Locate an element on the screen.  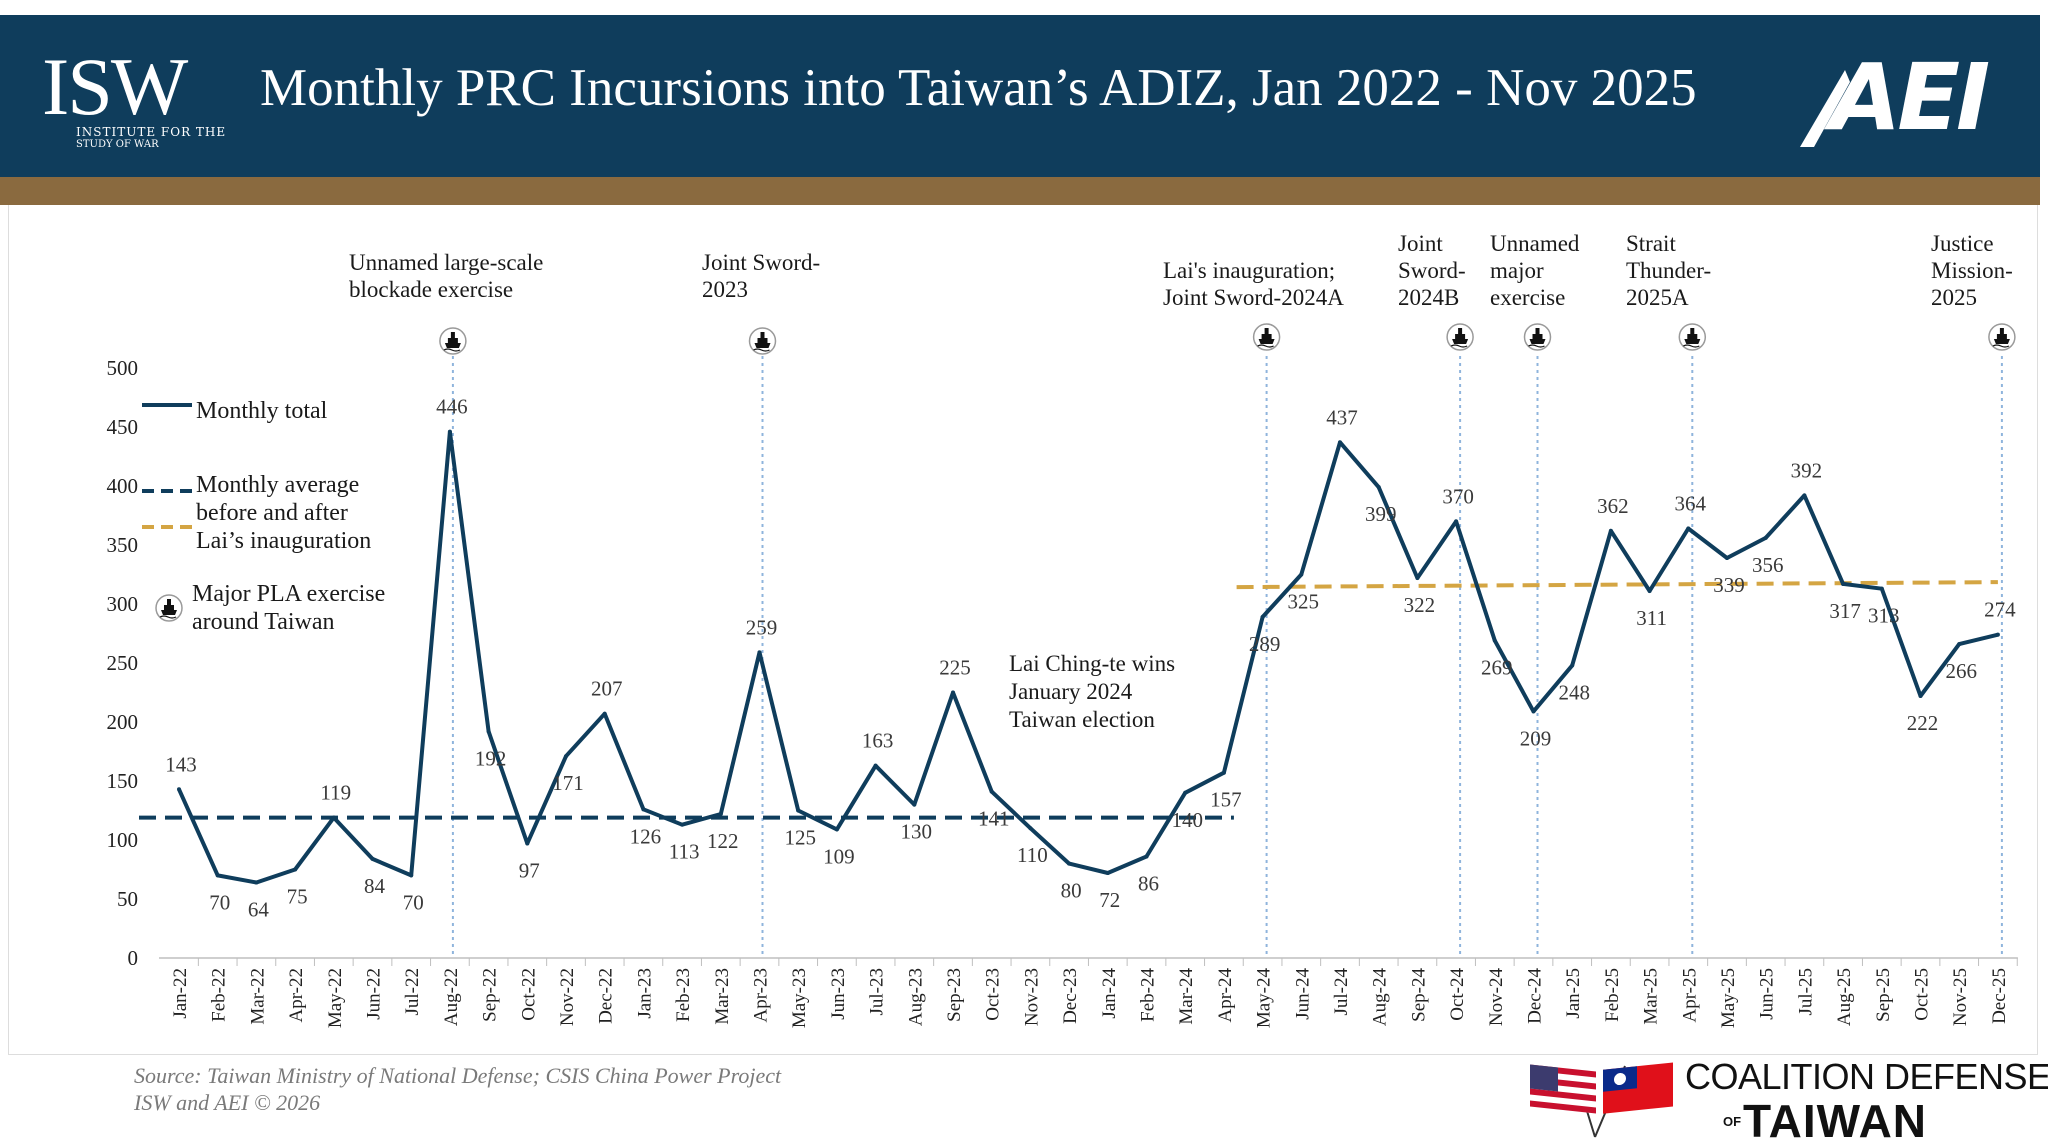
y-tick-label: 250 is located at coordinates (123, 663).